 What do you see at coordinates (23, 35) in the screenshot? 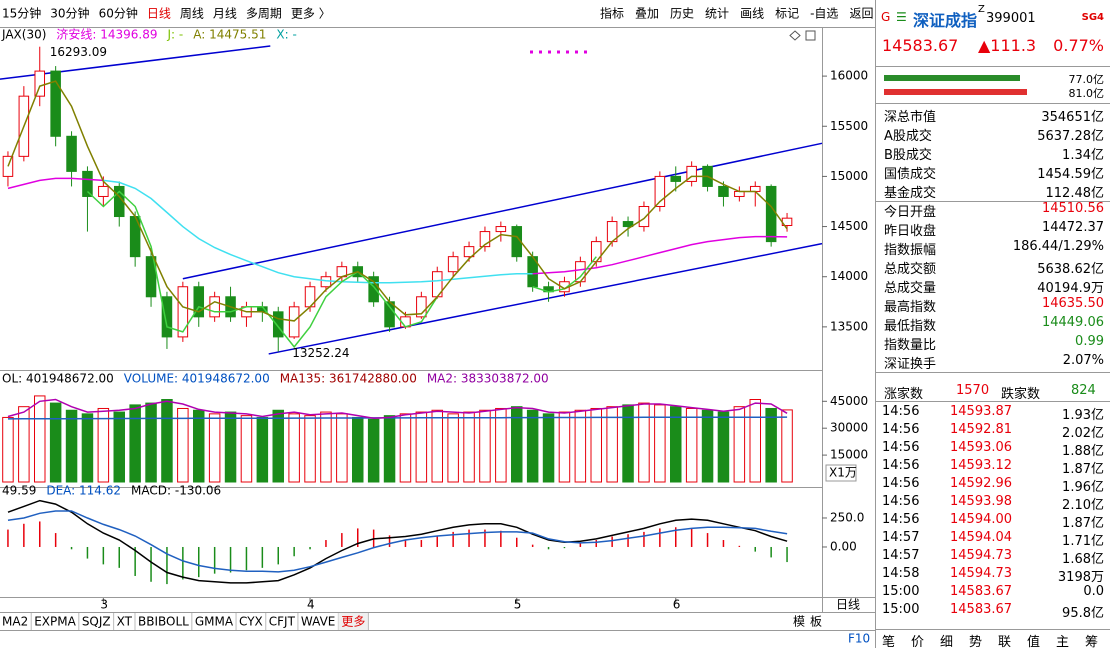
I see `indicator-header: JAX(30)` at bounding box center [23, 35].